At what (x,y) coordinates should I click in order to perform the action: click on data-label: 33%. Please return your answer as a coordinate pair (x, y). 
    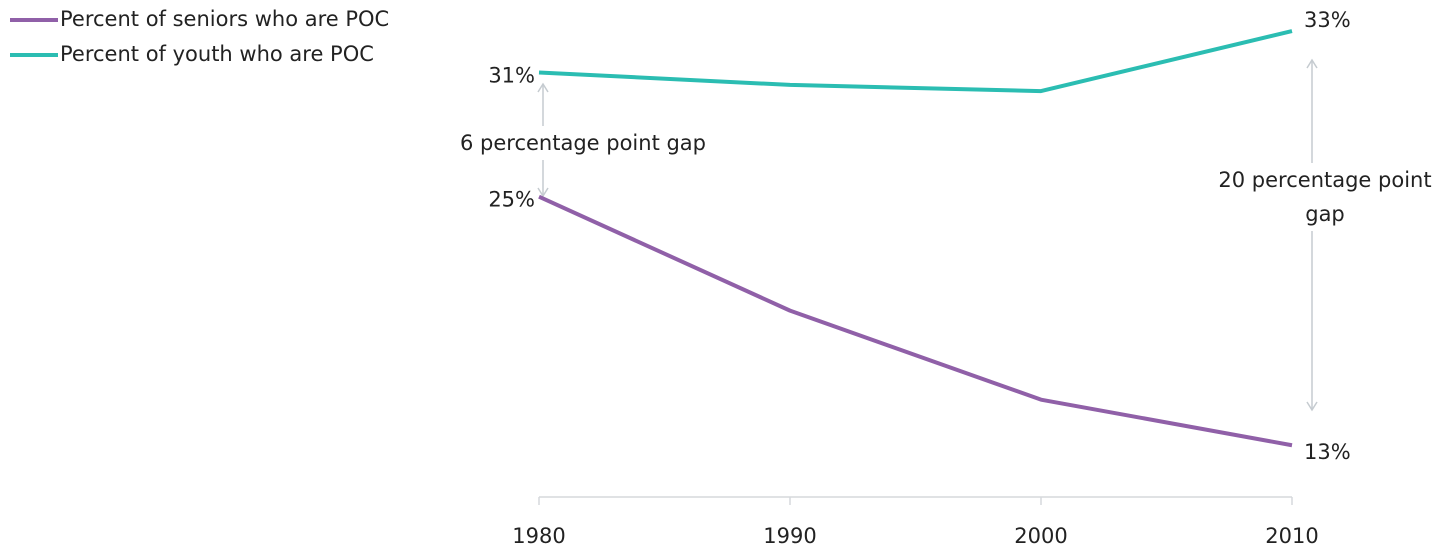
    Looking at the image, I should click on (1327, 20).